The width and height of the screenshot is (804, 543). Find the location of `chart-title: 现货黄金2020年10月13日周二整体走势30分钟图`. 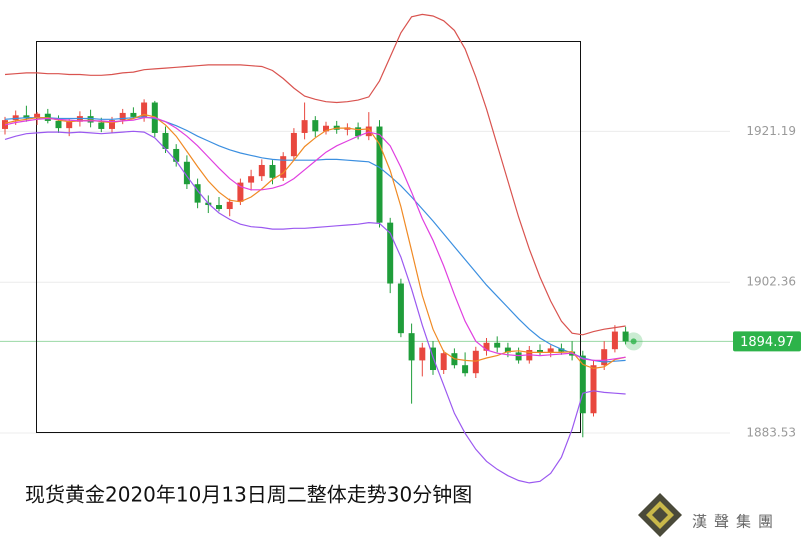

chart-title: 现货黄金2020年10月13日周二整体走势30分钟图 is located at coordinates (248, 495).